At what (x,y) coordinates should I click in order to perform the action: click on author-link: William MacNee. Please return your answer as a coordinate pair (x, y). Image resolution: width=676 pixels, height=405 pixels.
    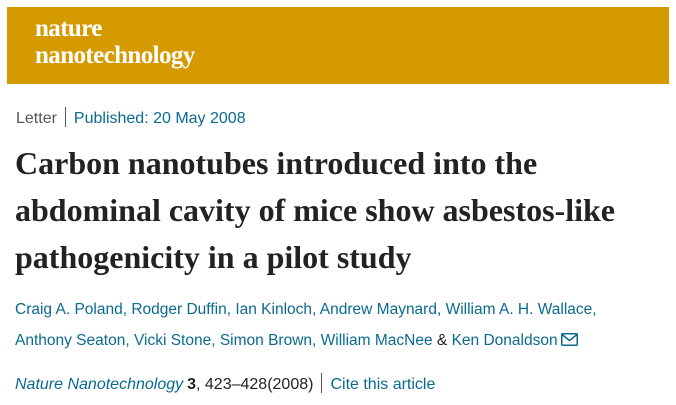
    Looking at the image, I should click on (376, 340).